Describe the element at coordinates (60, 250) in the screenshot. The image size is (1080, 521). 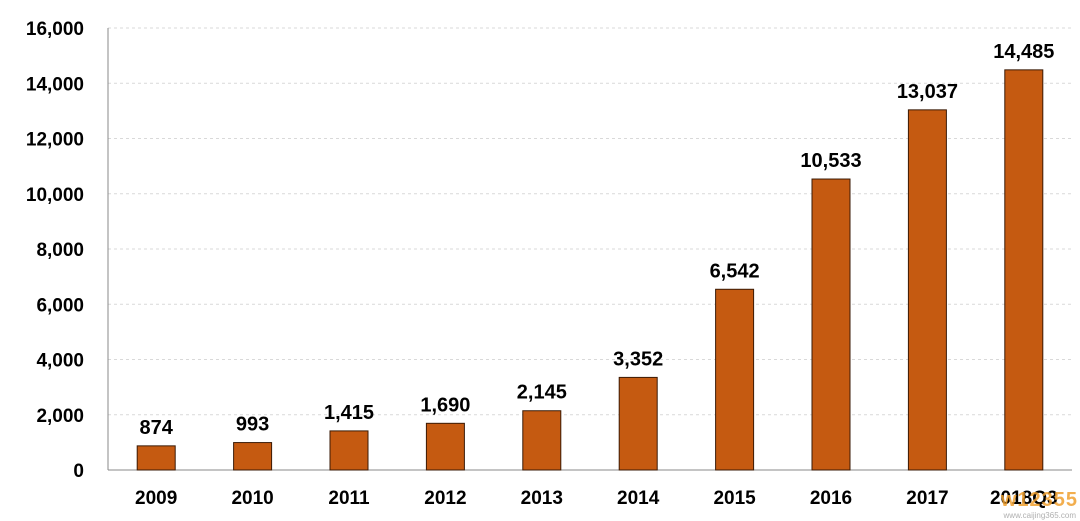
I see `y-tick-label: 8,000` at that location.